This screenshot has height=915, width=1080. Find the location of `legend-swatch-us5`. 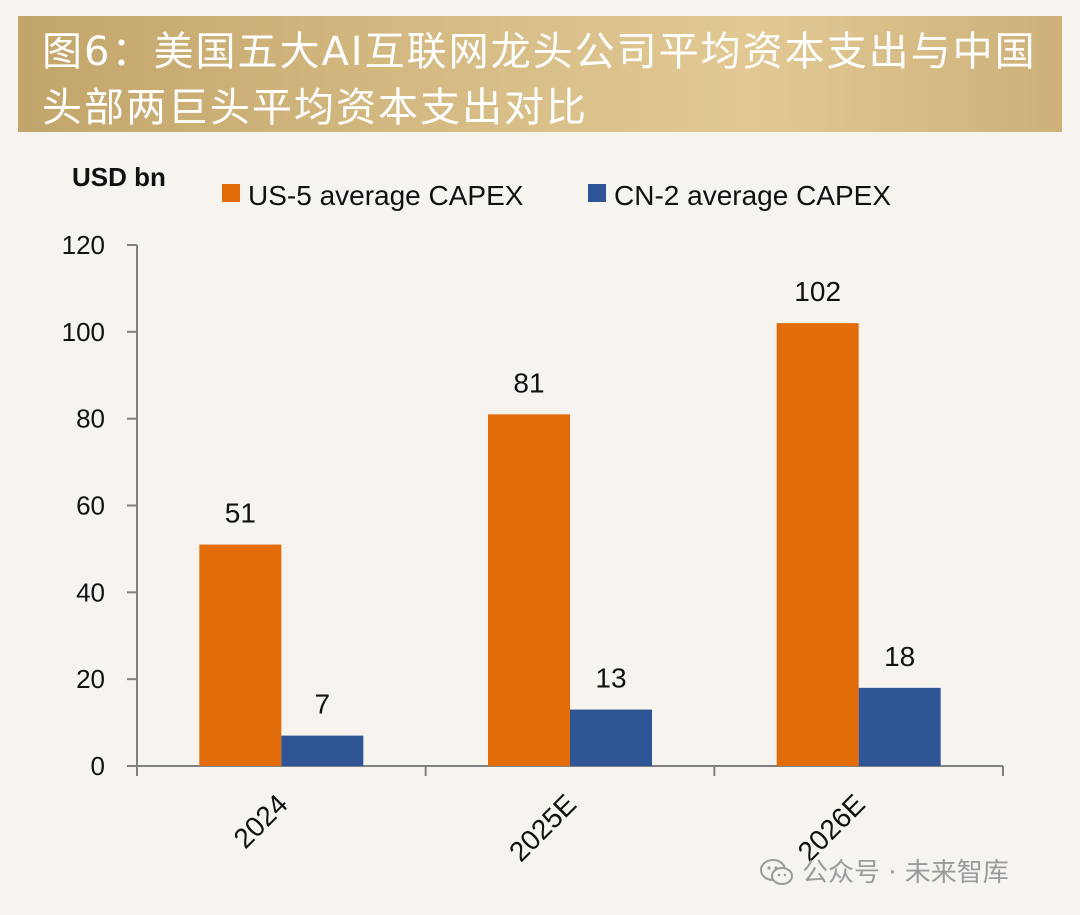

legend-swatch-us5 is located at coordinates (231, 193).